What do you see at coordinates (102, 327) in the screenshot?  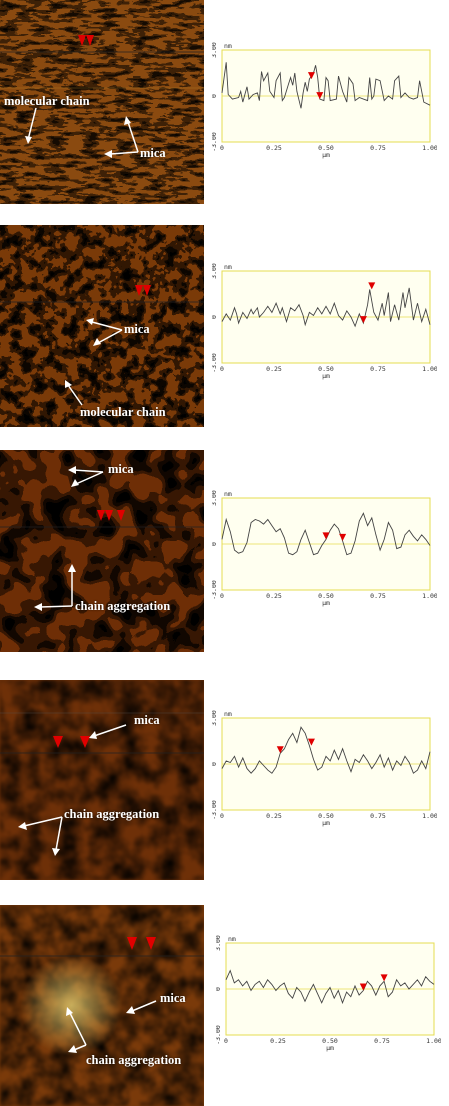 I see `afm-image-2: mica molecular chain` at bounding box center [102, 327].